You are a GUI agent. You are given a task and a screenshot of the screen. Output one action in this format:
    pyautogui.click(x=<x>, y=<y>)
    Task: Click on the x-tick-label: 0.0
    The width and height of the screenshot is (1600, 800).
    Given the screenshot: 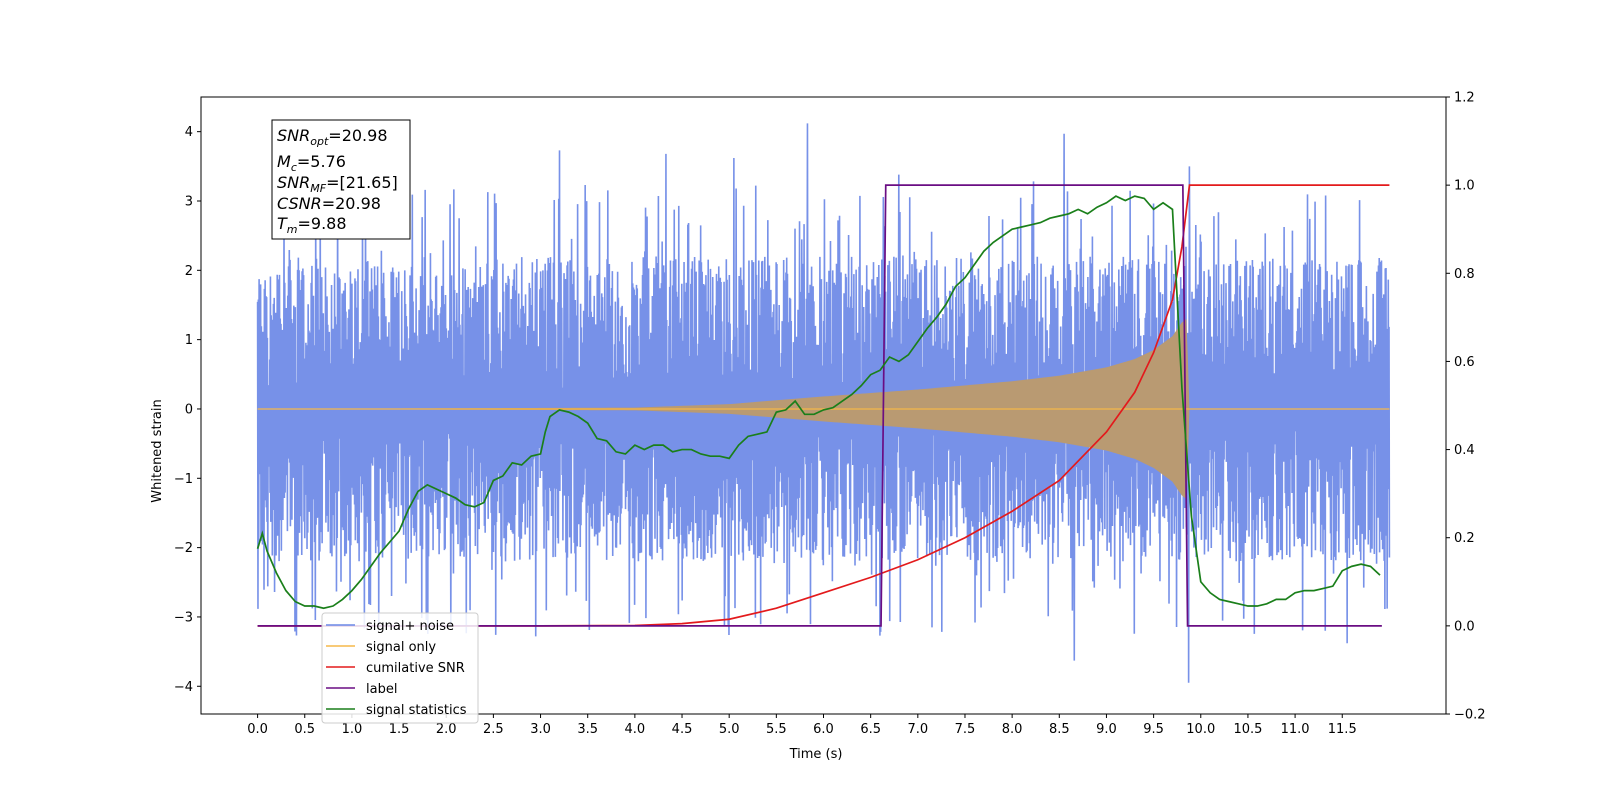 What is the action you would take?
    pyautogui.click(x=257, y=729)
    